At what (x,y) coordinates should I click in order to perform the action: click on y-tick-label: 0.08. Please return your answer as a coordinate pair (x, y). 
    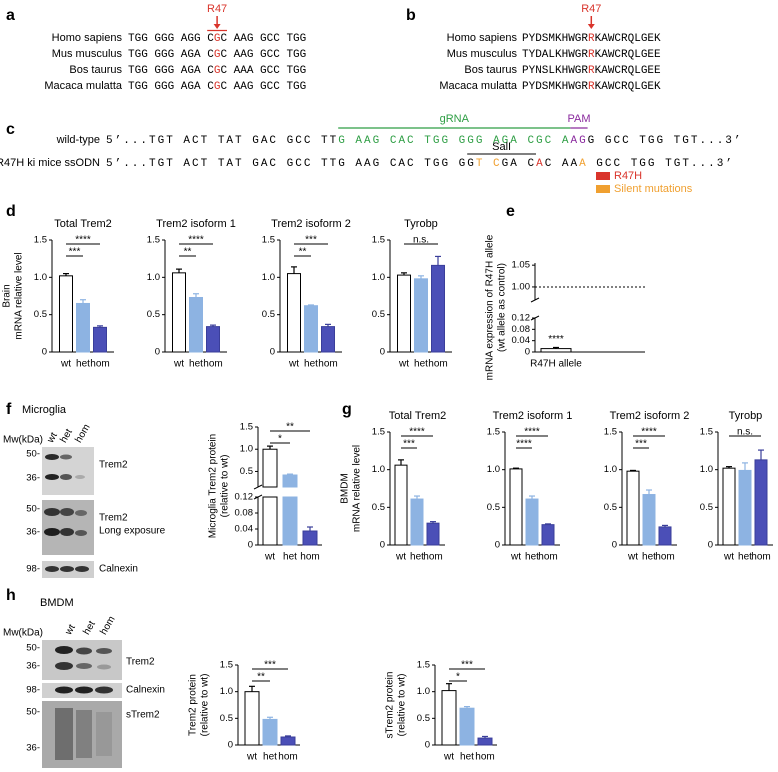
    Looking at the image, I should click on (244, 513).